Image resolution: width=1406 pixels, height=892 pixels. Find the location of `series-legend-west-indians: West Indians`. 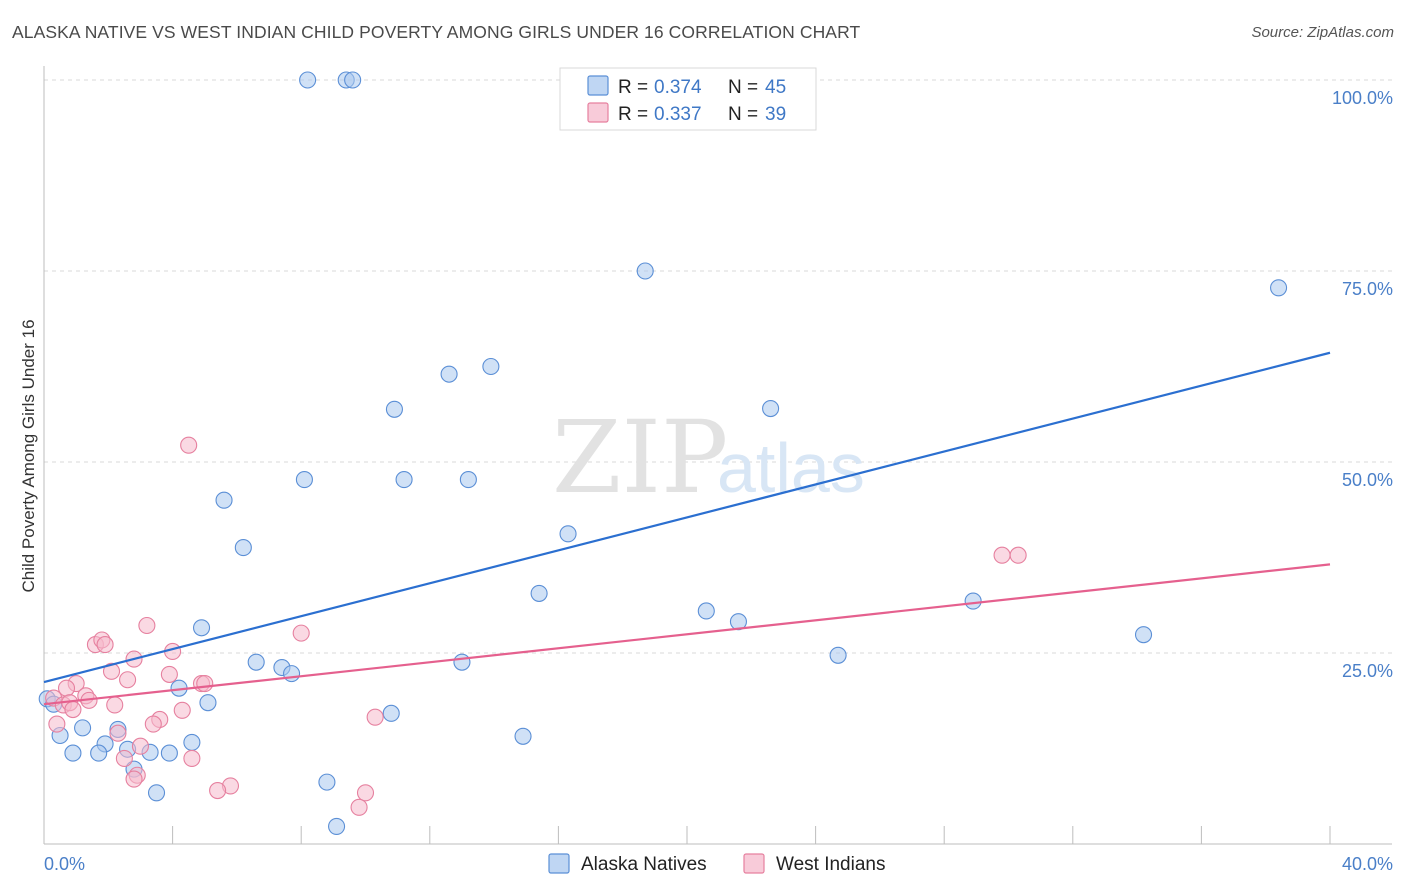

series-legend-west-indians: West Indians is located at coordinates (830, 864).